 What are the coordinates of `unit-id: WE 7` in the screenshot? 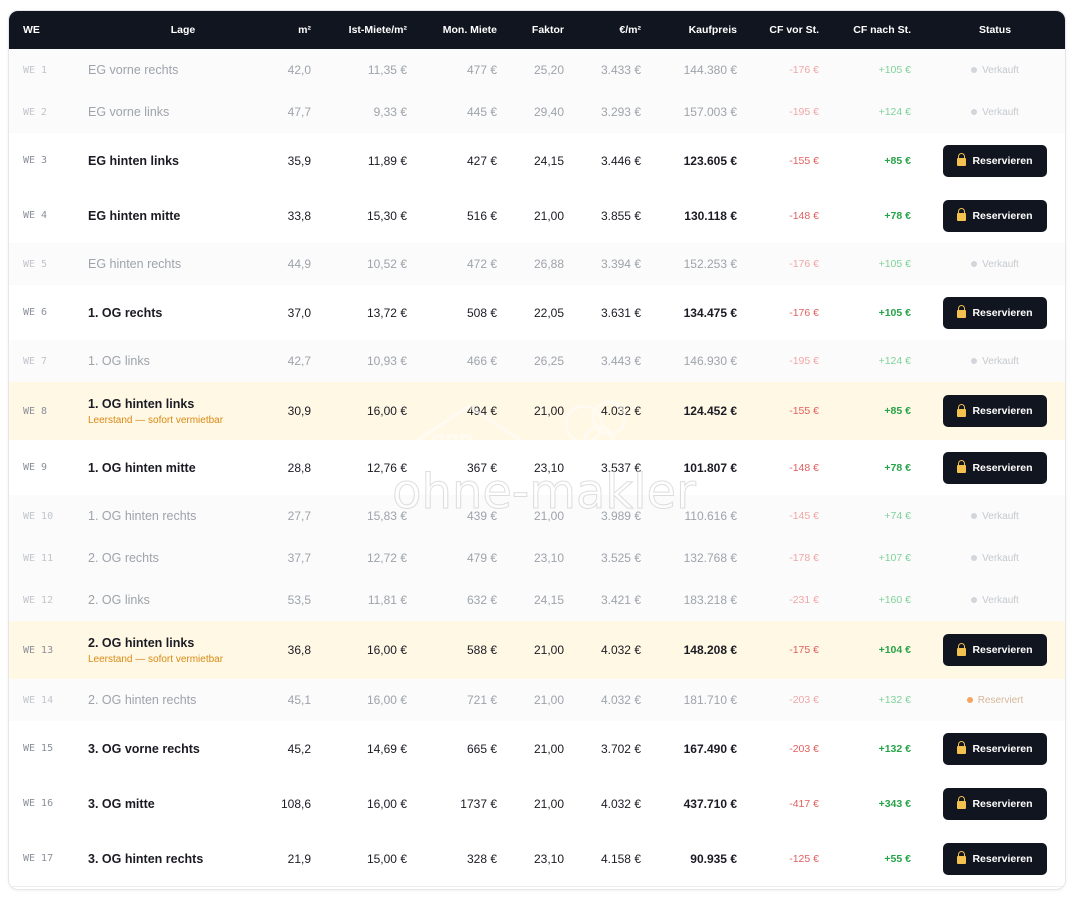 It's located at (35, 361).